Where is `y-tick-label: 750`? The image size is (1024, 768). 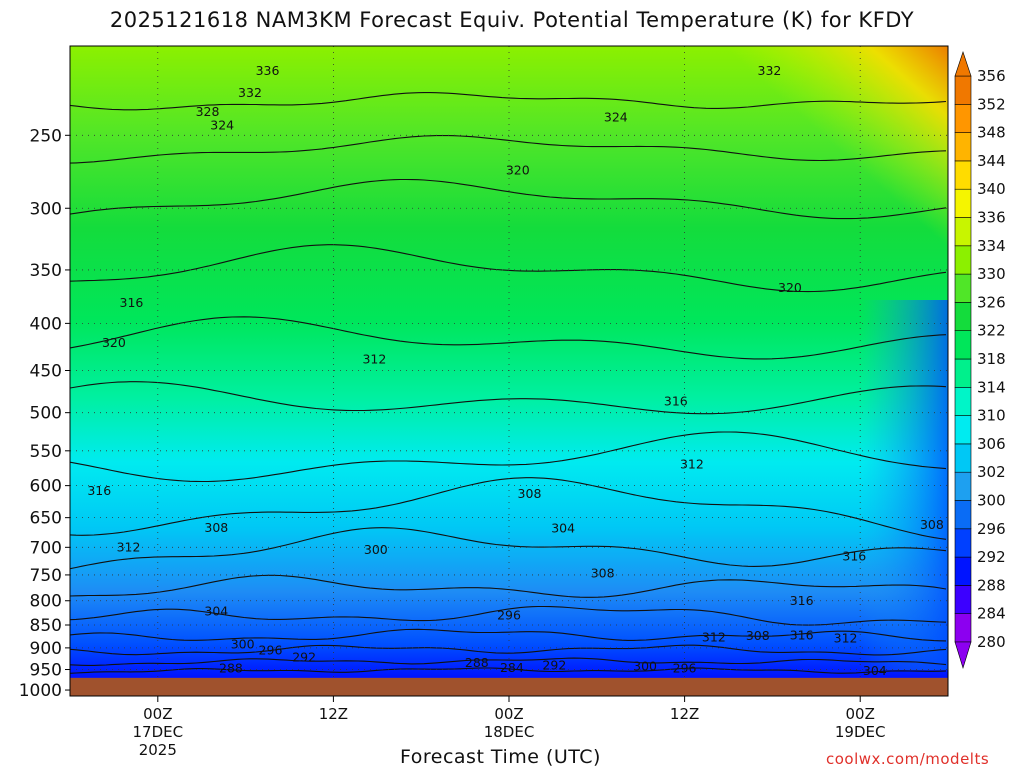 y-tick-label: 750 is located at coordinates (46, 576).